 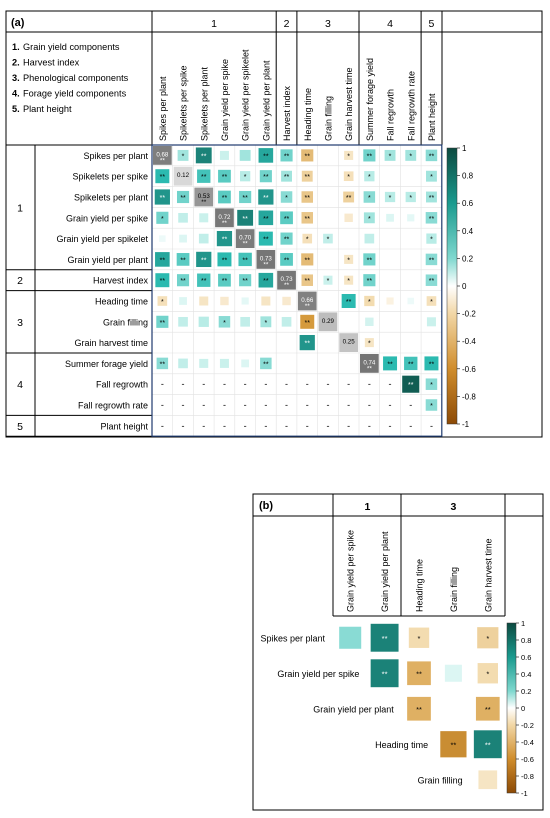 What do you see at coordinates (523, 708) in the screenshot?
I see `colorbar-tick-label: 0` at bounding box center [523, 708].